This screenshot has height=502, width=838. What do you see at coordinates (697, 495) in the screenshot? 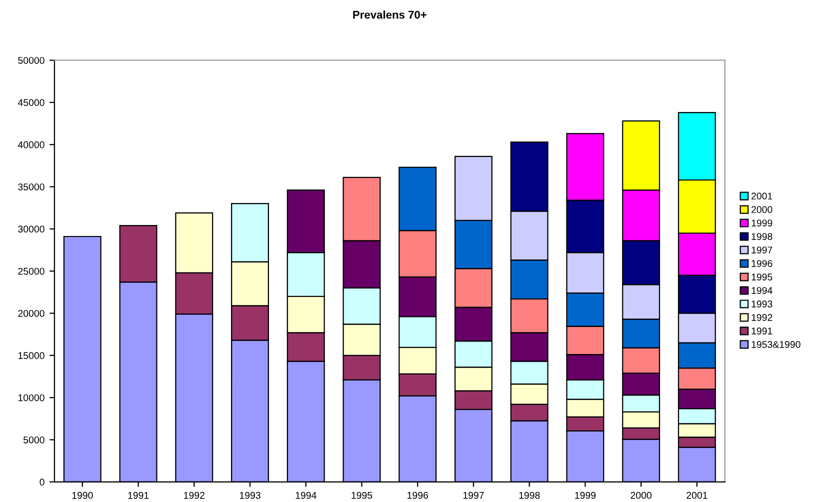
I see `x-tick-label: 2001` at bounding box center [697, 495].